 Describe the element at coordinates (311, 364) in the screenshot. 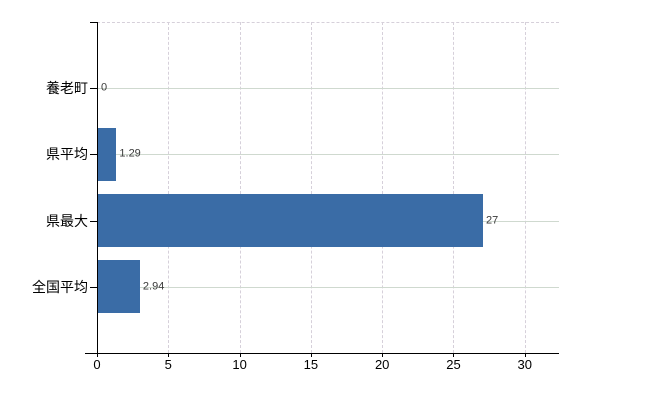

I see `x-tick-label: 15` at that location.